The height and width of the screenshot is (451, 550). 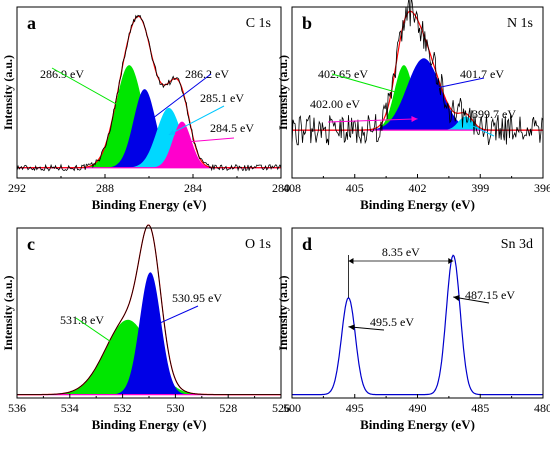 I want to click on peak-label-a: 285.1 eV, so click(x=222, y=98).